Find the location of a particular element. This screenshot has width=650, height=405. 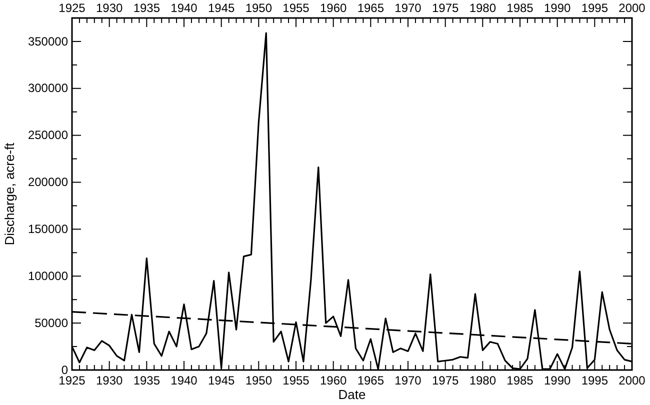

y-tick-label: 50000 is located at coordinates (51, 323).